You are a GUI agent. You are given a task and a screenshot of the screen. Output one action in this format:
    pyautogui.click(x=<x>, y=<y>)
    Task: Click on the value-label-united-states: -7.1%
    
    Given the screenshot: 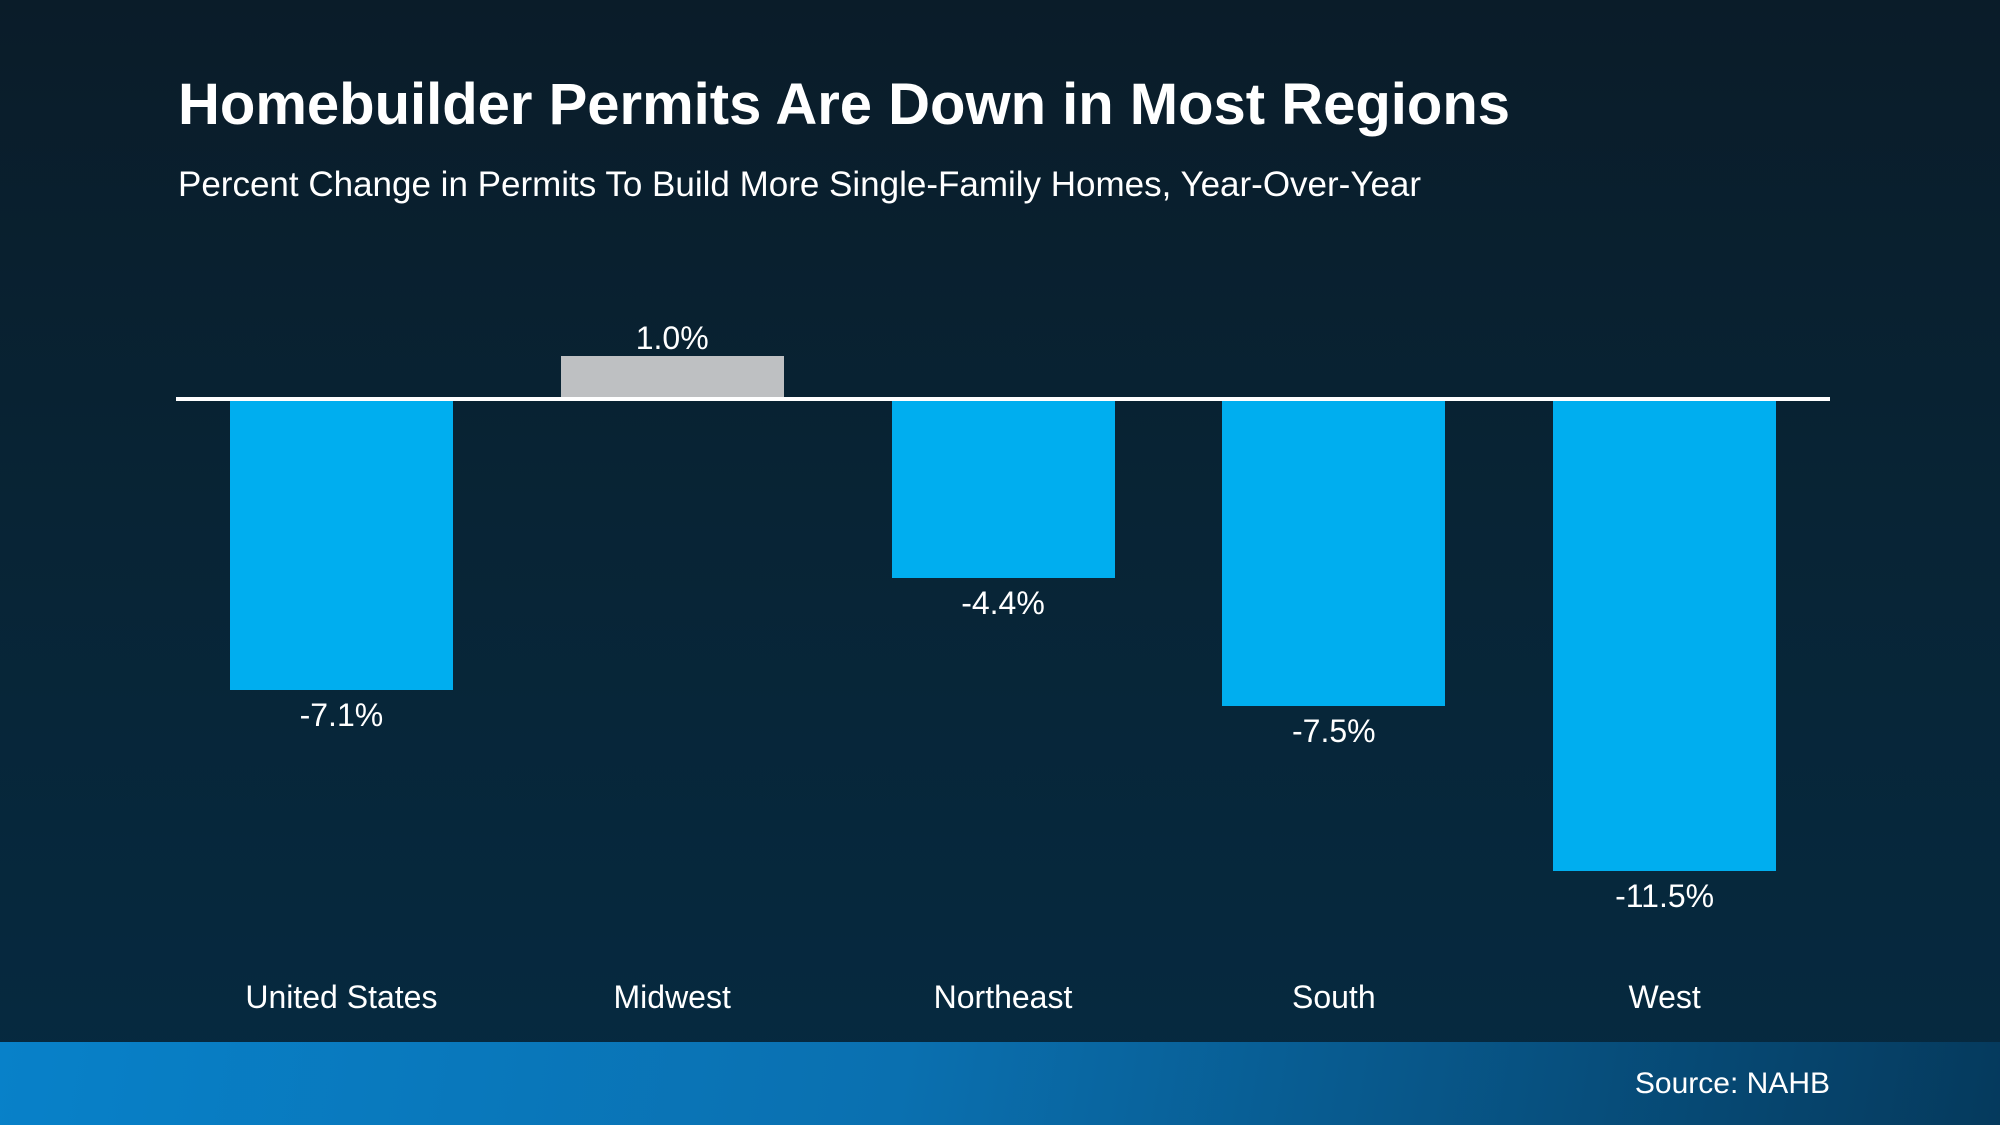 What is the action you would take?
    pyautogui.click(x=341, y=714)
    